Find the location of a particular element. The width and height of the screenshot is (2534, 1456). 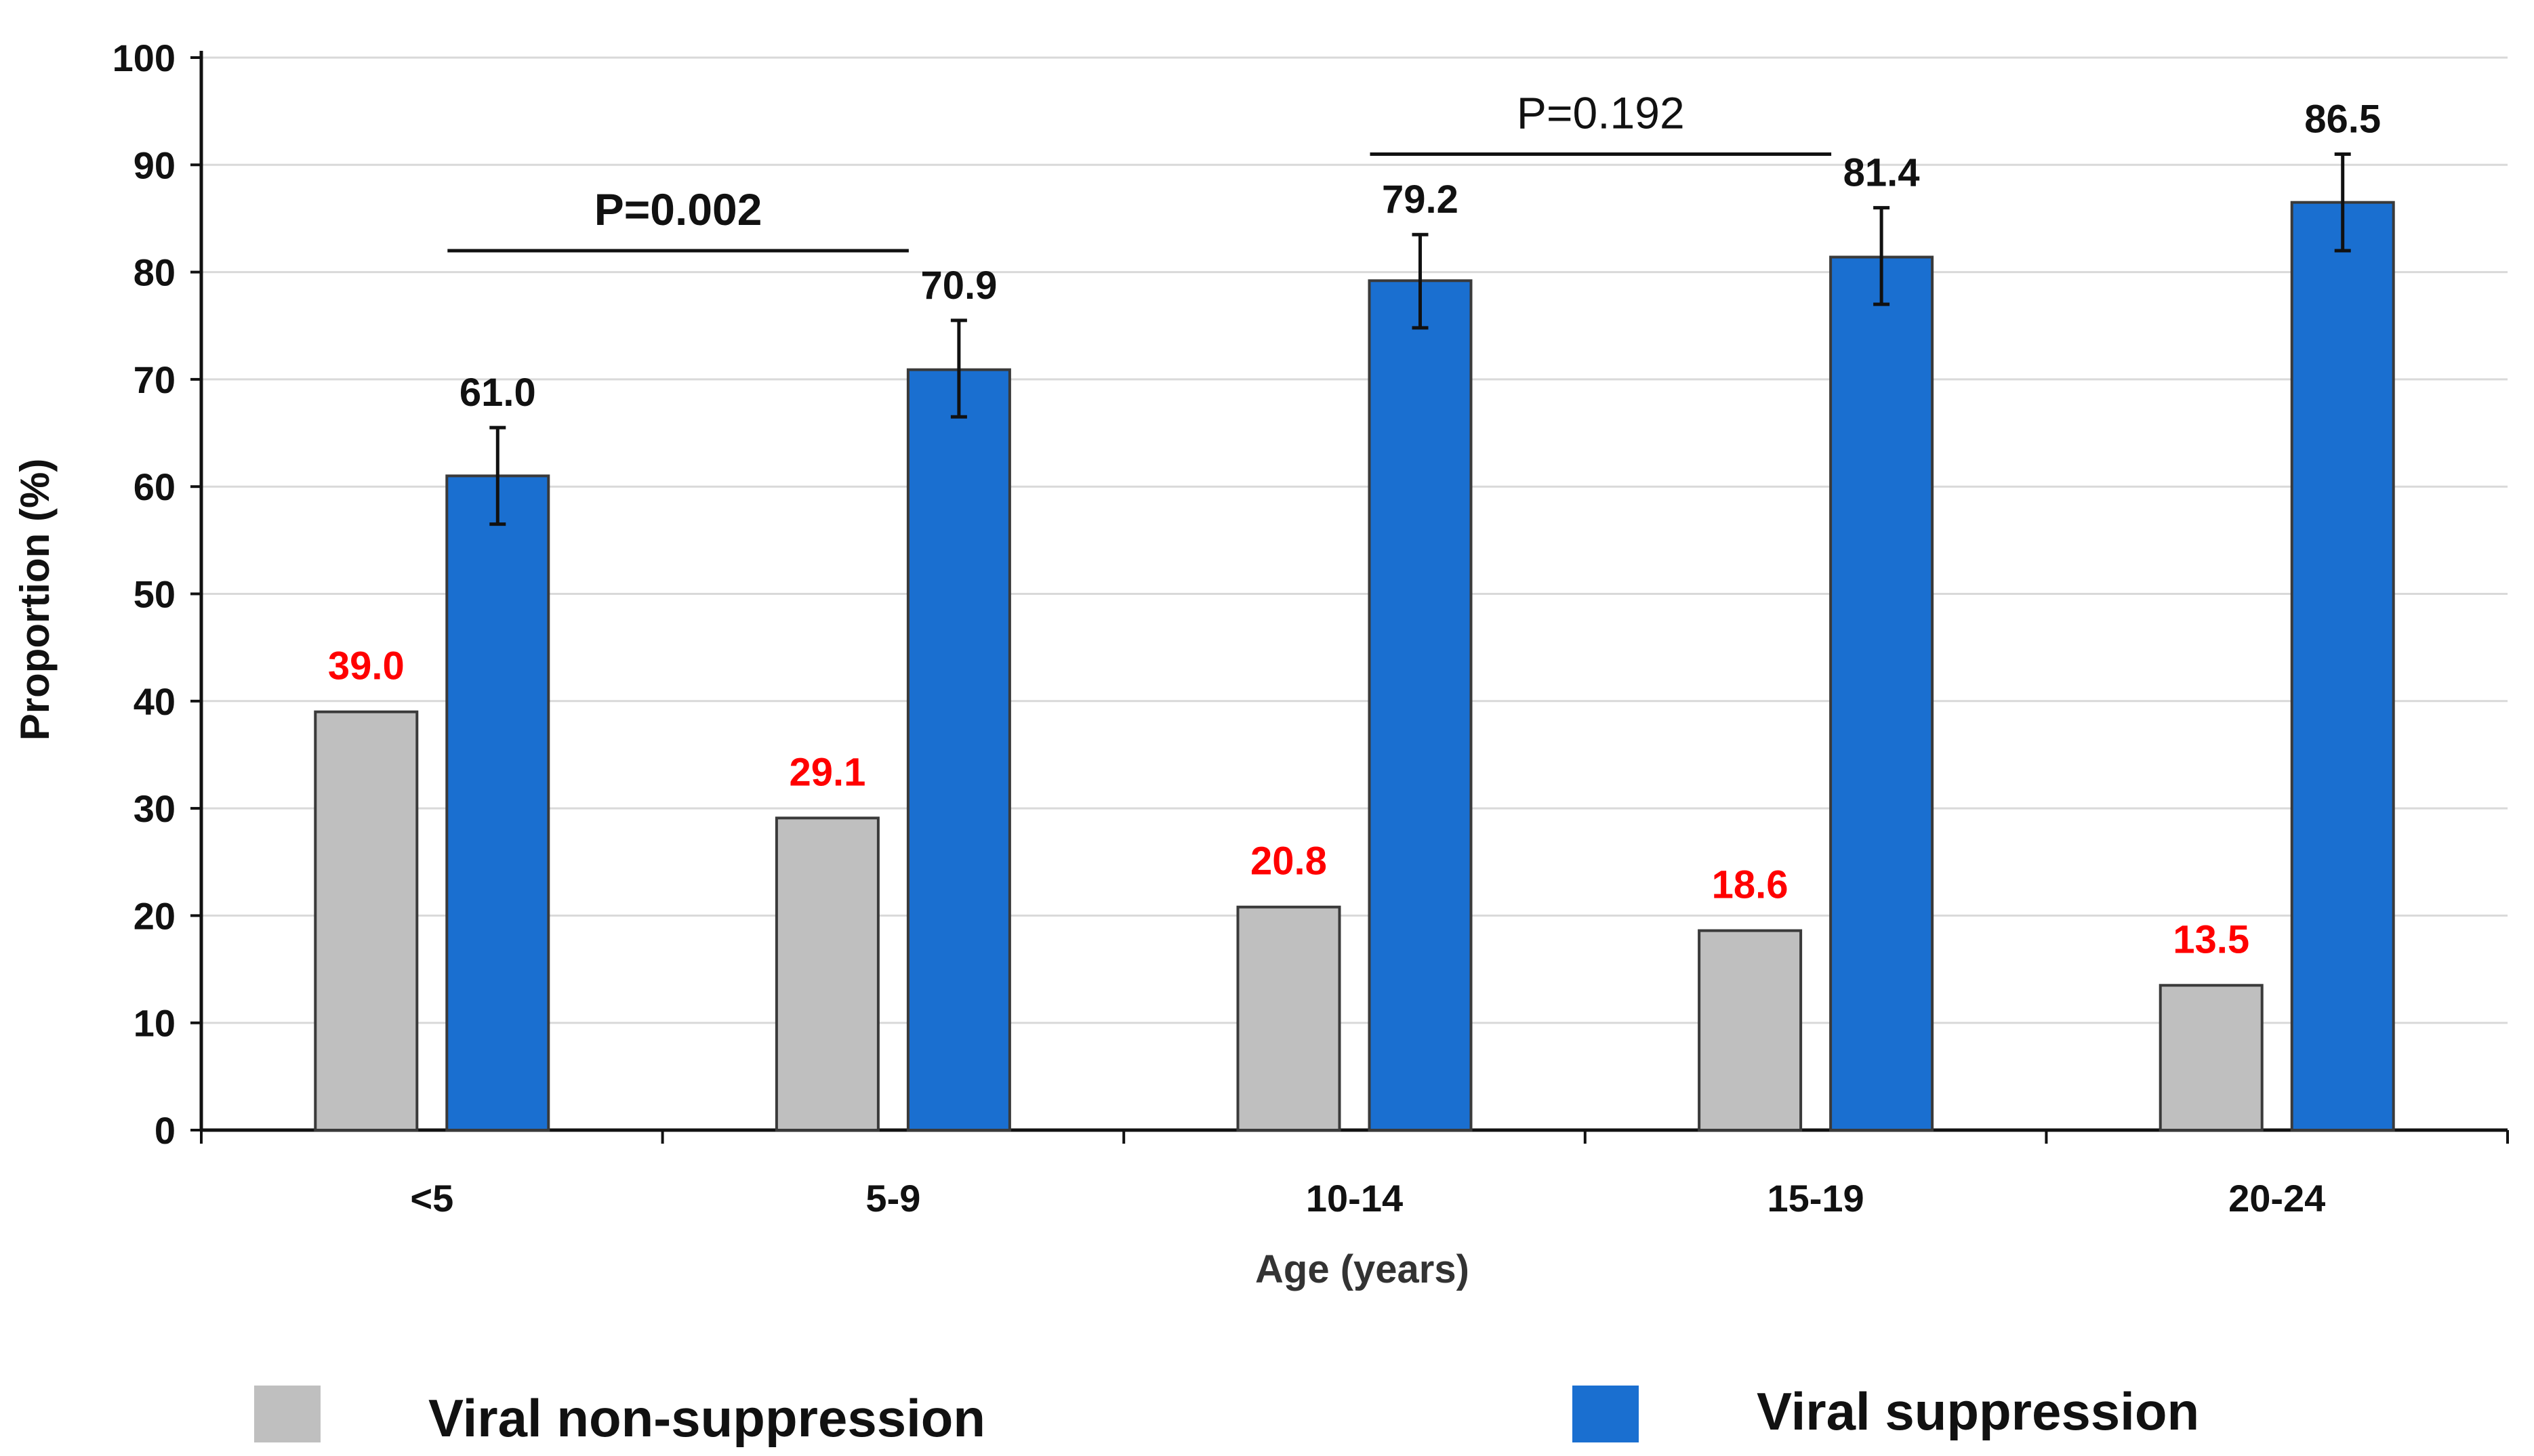

x-tick-label: 20-24 is located at coordinates (2276, 1198).